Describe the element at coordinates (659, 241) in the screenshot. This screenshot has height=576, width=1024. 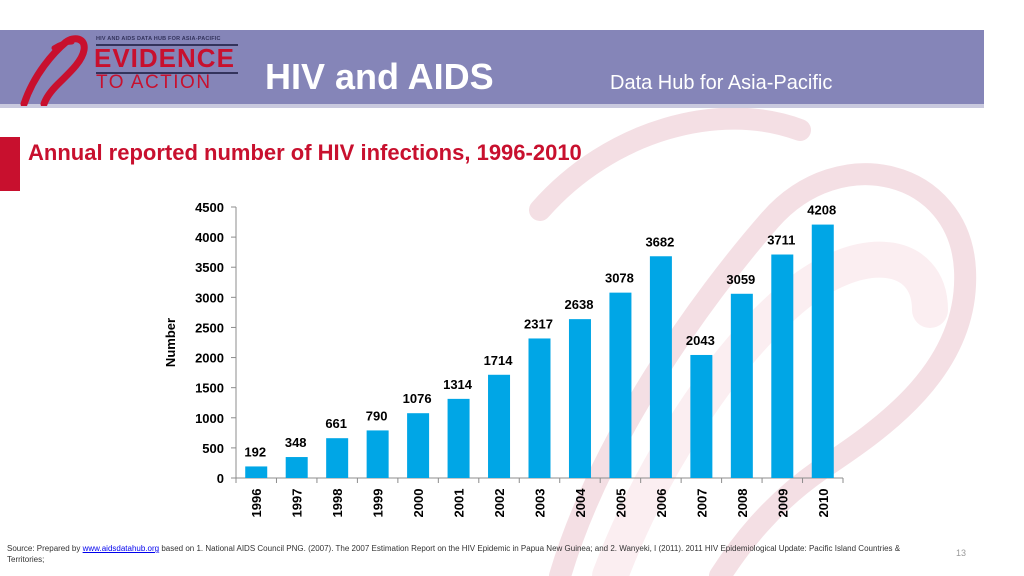
I see `data-label: 3682` at that location.